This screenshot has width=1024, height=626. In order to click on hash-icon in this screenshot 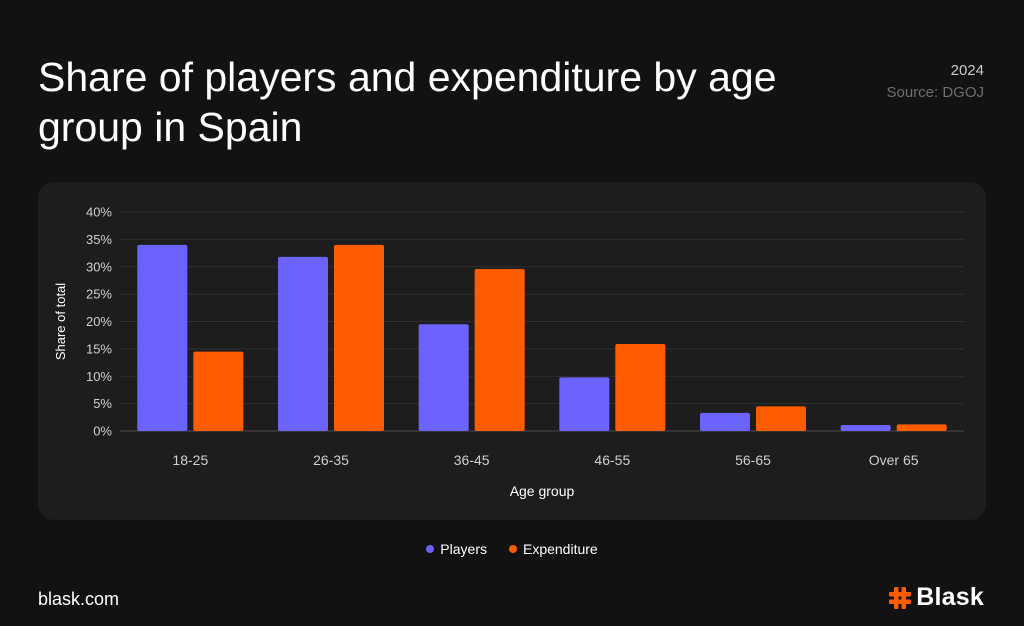, I will do `click(900, 597)`.